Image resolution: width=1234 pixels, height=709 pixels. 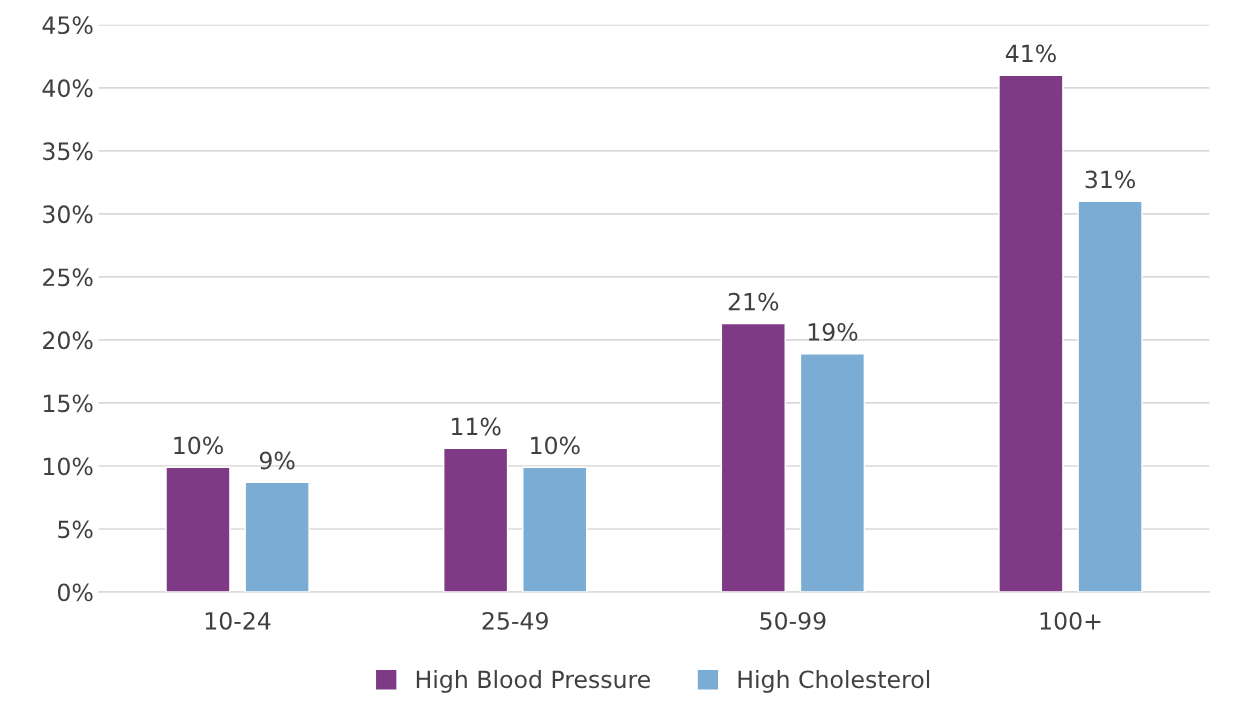 What do you see at coordinates (277, 460) in the screenshot?
I see `data-label: 9%` at bounding box center [277, 460].